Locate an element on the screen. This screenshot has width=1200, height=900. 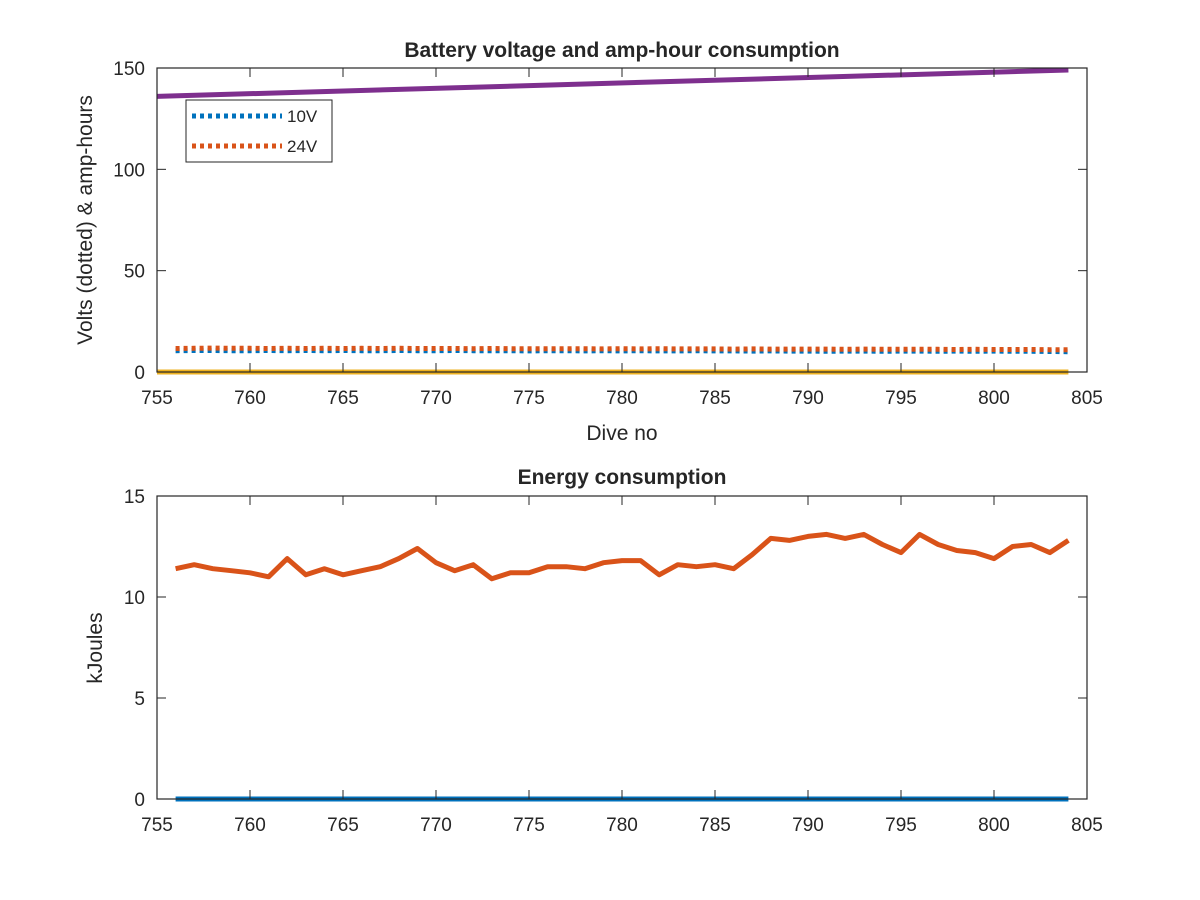
x-axis-label-battery: Dive no is located at coordinates (621, 433).